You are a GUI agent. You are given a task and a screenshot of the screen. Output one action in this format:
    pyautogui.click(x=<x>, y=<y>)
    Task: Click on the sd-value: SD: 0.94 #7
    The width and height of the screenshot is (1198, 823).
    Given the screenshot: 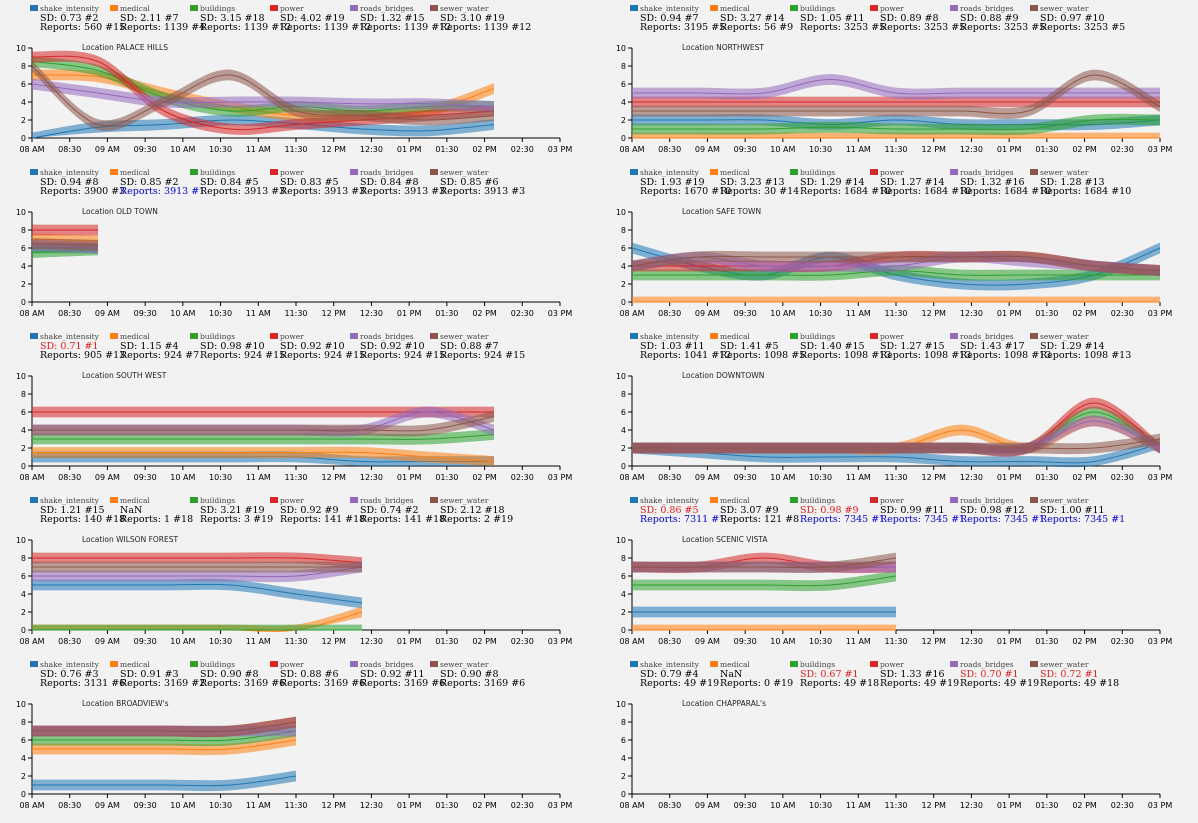 What is the action you would take?
    pyautogui.click(x=669, y=18)
    